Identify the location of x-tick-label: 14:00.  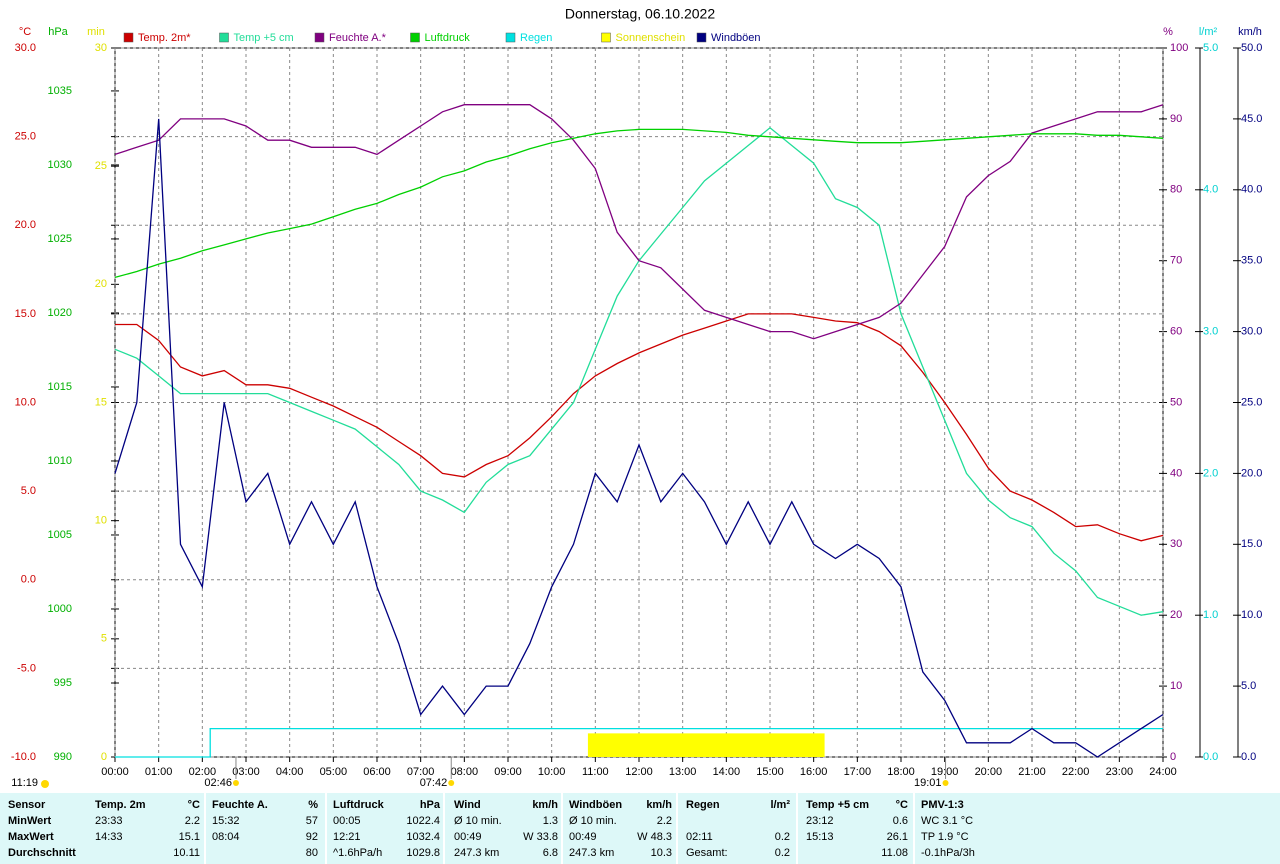
(727, 772).